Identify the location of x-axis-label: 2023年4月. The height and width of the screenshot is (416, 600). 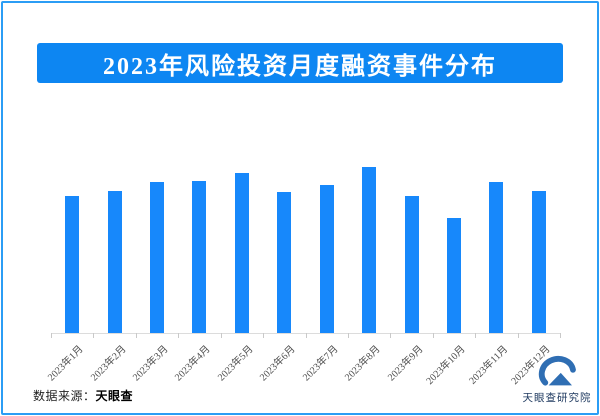
(193, 363).